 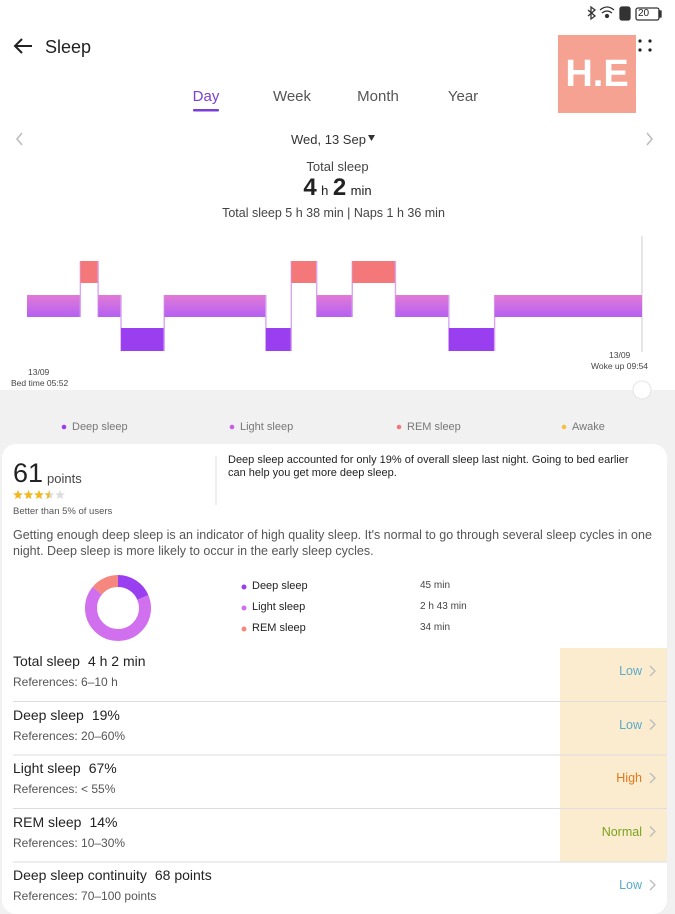 What do you see at coordinates (620, 355) in the screenshot?
I see `end-date: 13/09` at bounding box center [620, 355].